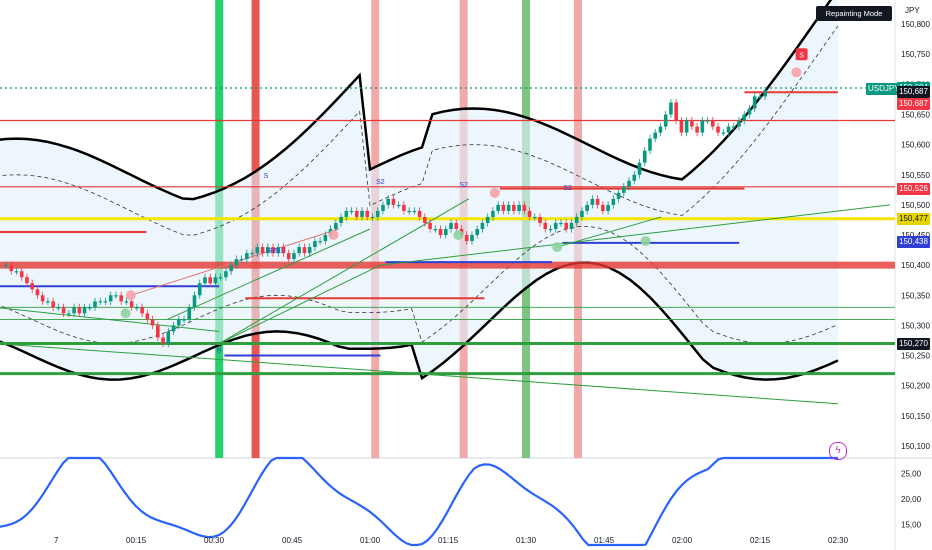  Describe the element at coordinates (911, 473) in the screenshot. I see `oscillator-tick: 25,00` at that location.